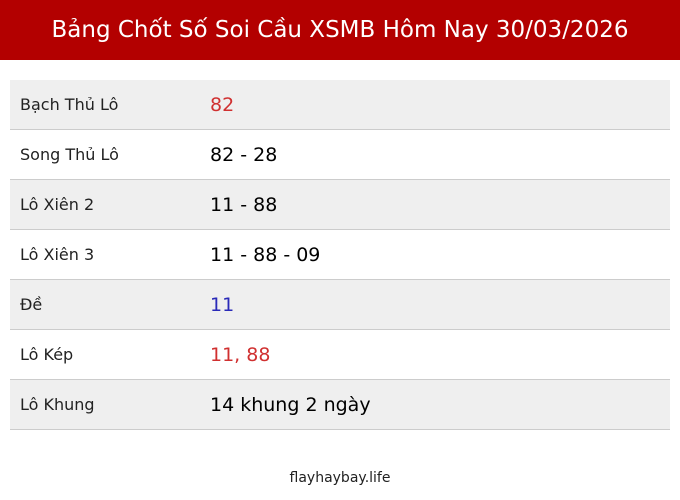 The height and width of the screenshot is (500, 680). What do you see at coordinates (340, 478) in the screenshot?
I see `footer-site: flayhaybay.life` at bounding box center [340, 478].